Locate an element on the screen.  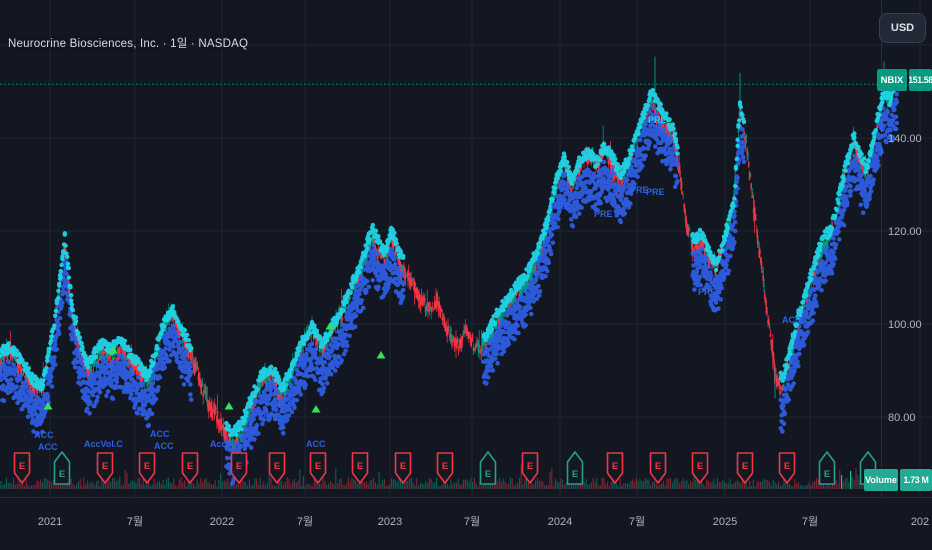
time-axis-label: 2022 is located at coordinates (222, 522).